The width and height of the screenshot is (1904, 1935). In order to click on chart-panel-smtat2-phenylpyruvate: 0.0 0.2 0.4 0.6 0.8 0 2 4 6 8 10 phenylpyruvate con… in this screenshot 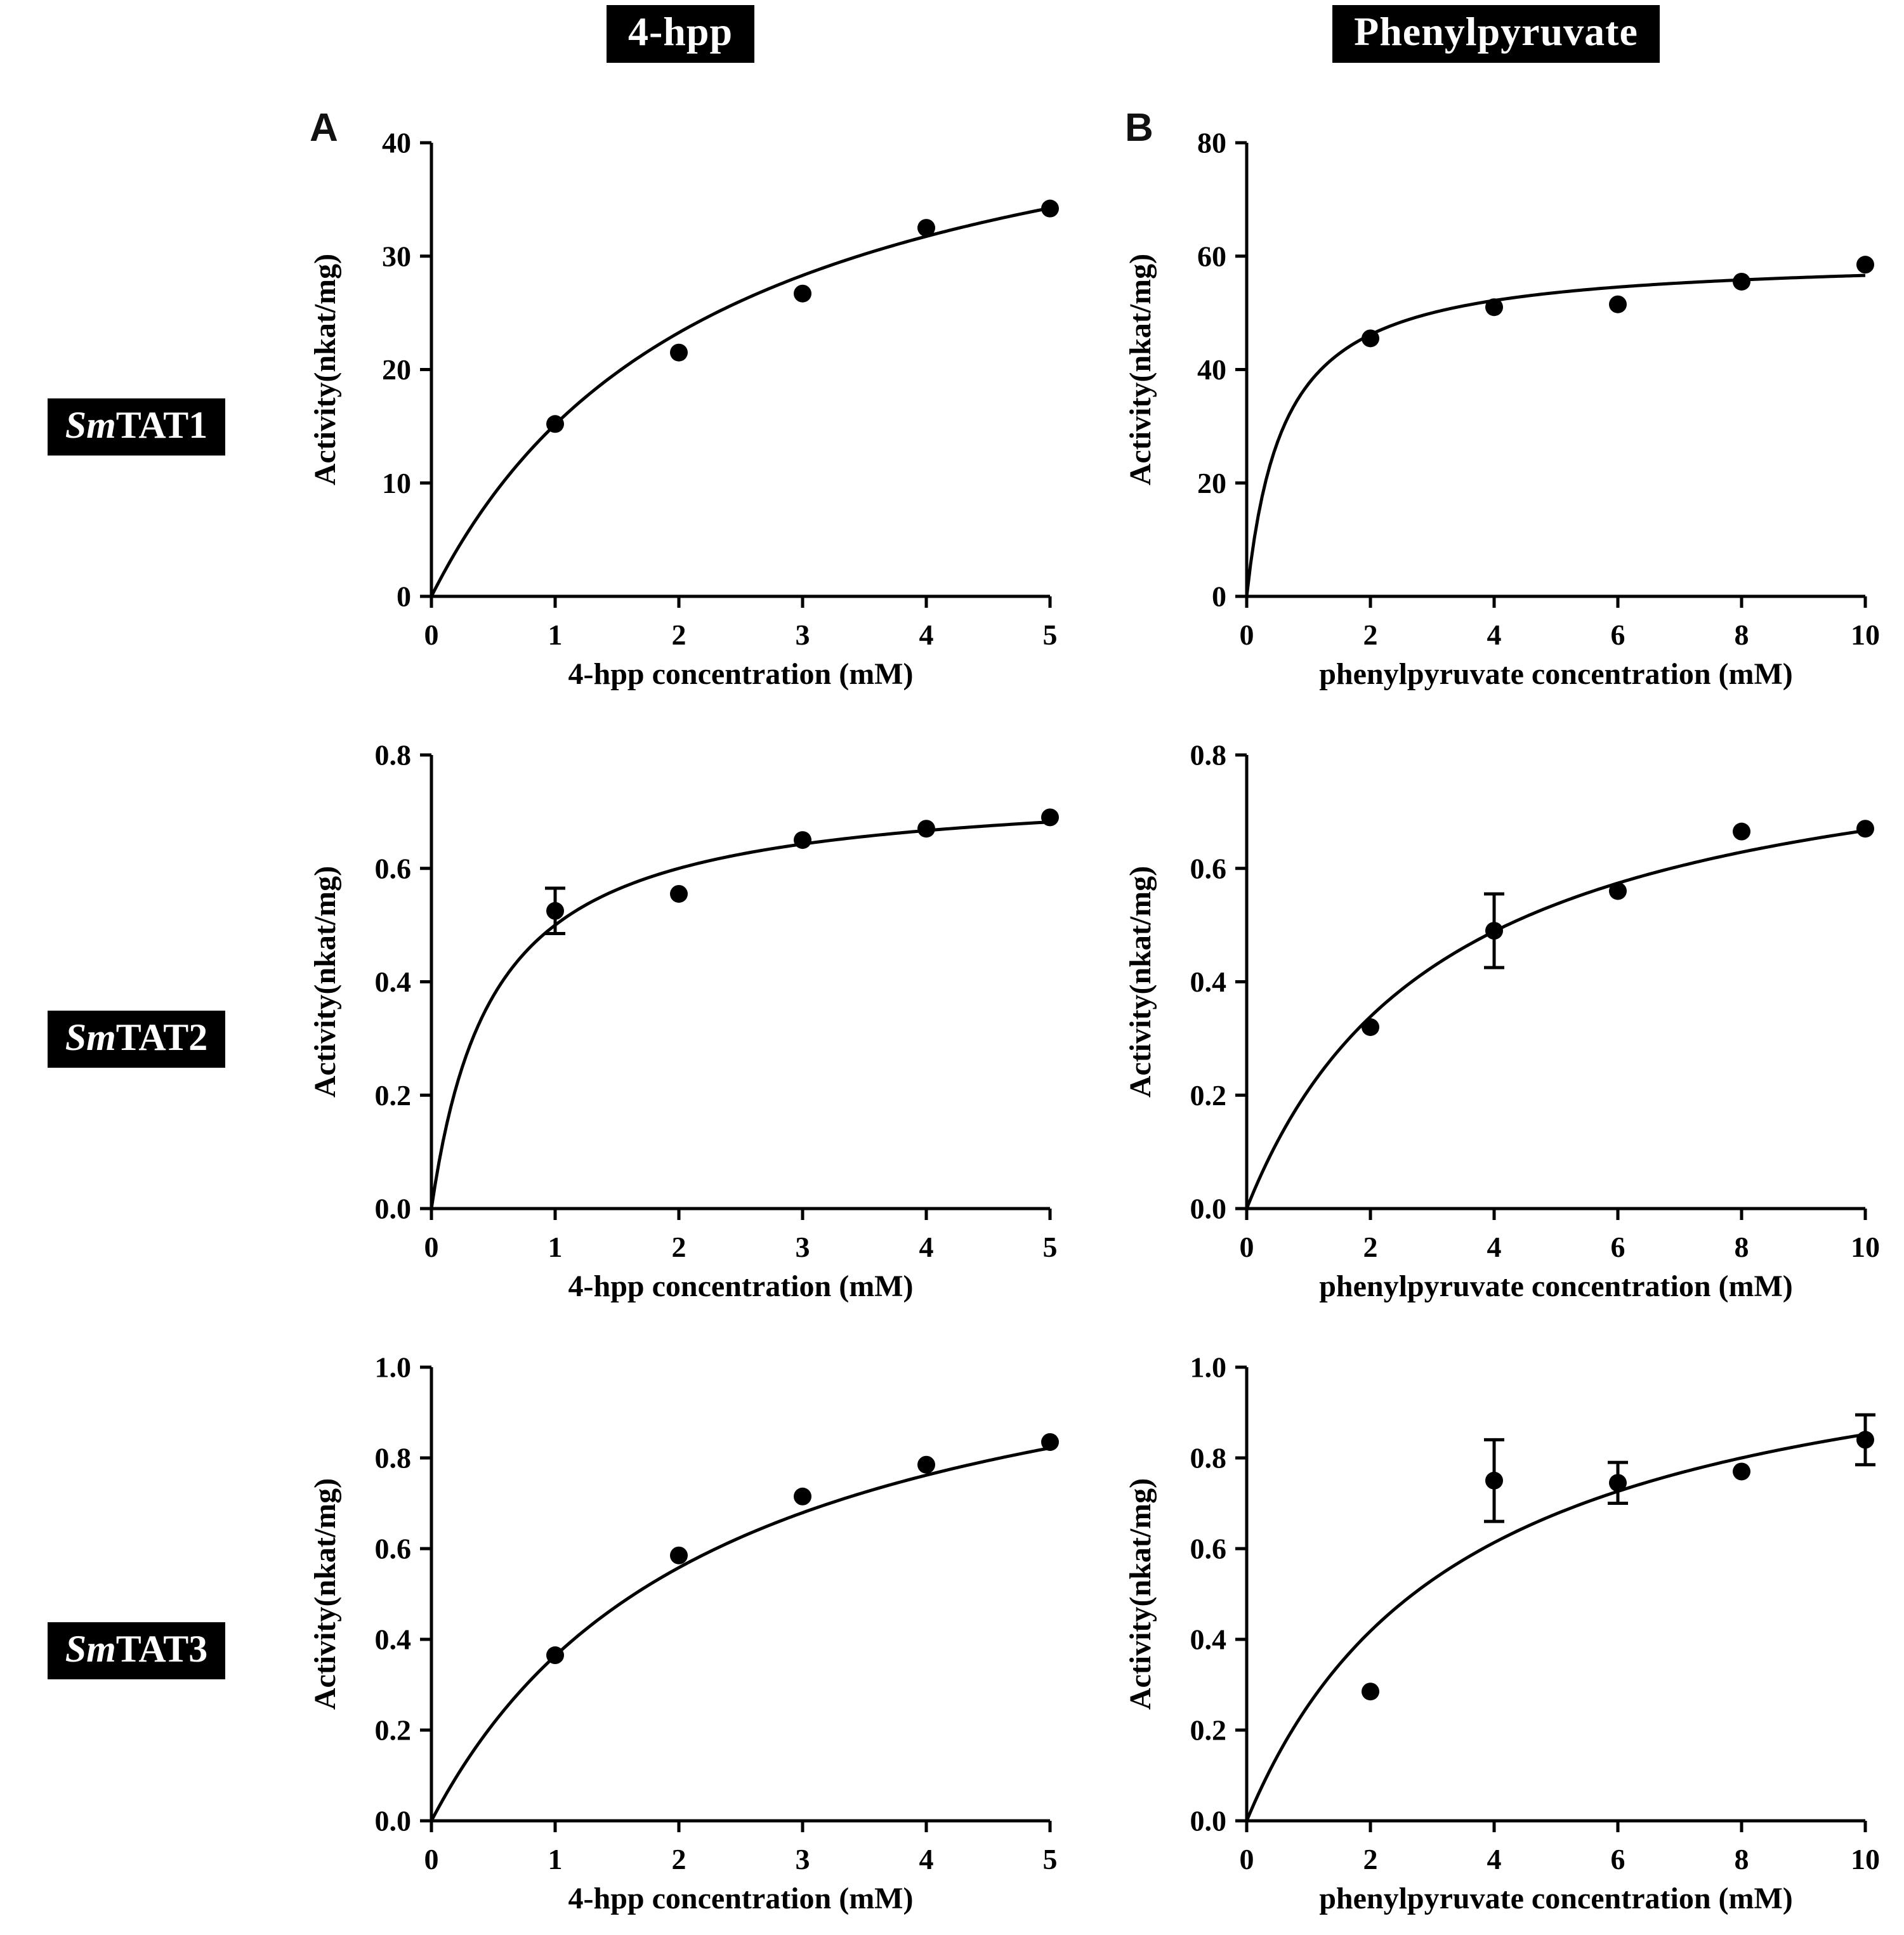, I will do `click(1496, 1013)`.